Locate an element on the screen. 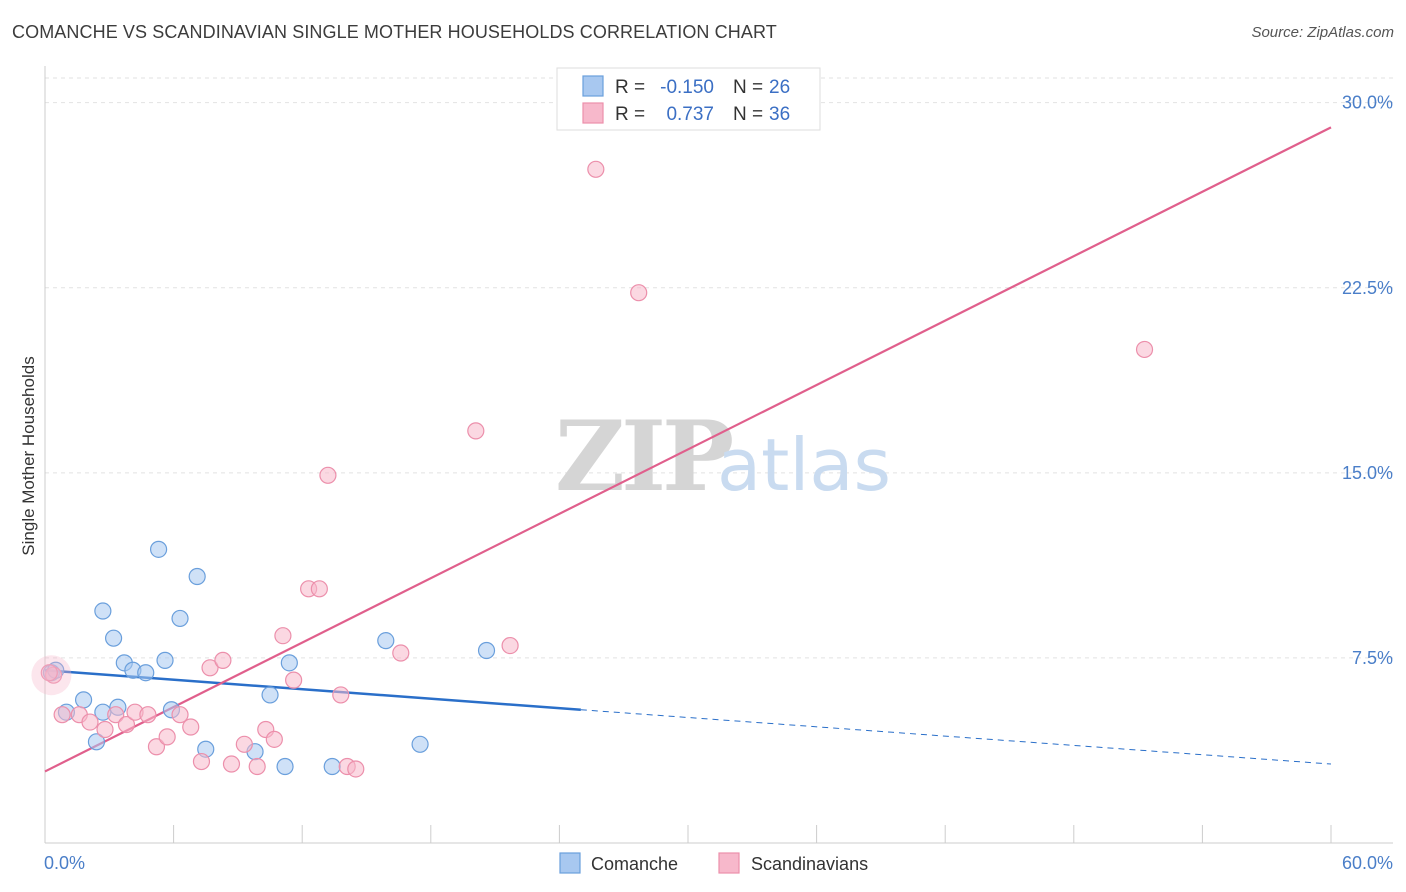 The width and height of the screenshot is (1406, 892). y-tick-label: 15.0% is located at coordinates (1367, 473).